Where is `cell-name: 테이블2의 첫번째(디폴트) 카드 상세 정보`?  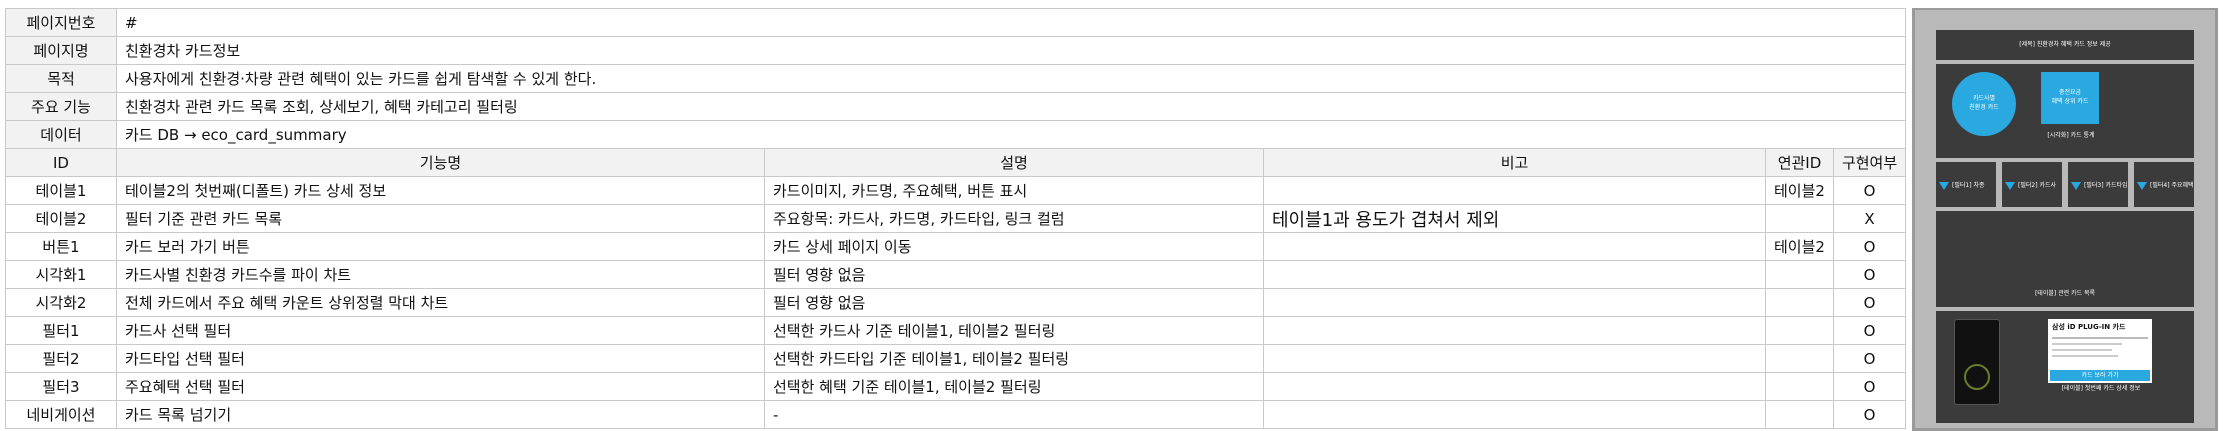 cell-name: 테이블2의 첫번째(디폴트) 카드 상세 정보 is located at coordinates (440, 190).